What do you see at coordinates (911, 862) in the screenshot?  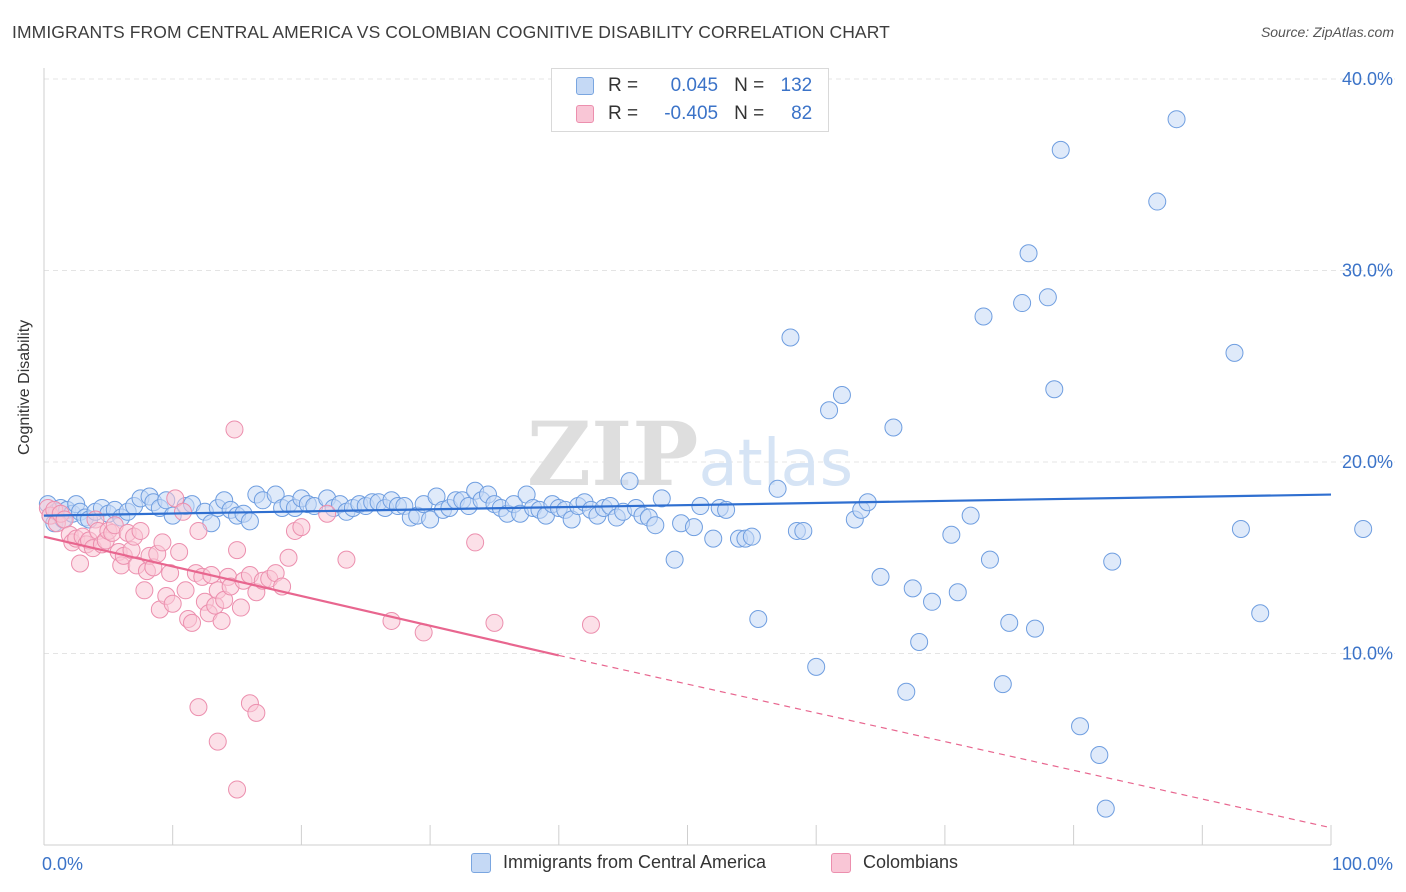 I see `bottom-legend-label: Colombians` at bounding box center [911, 862].